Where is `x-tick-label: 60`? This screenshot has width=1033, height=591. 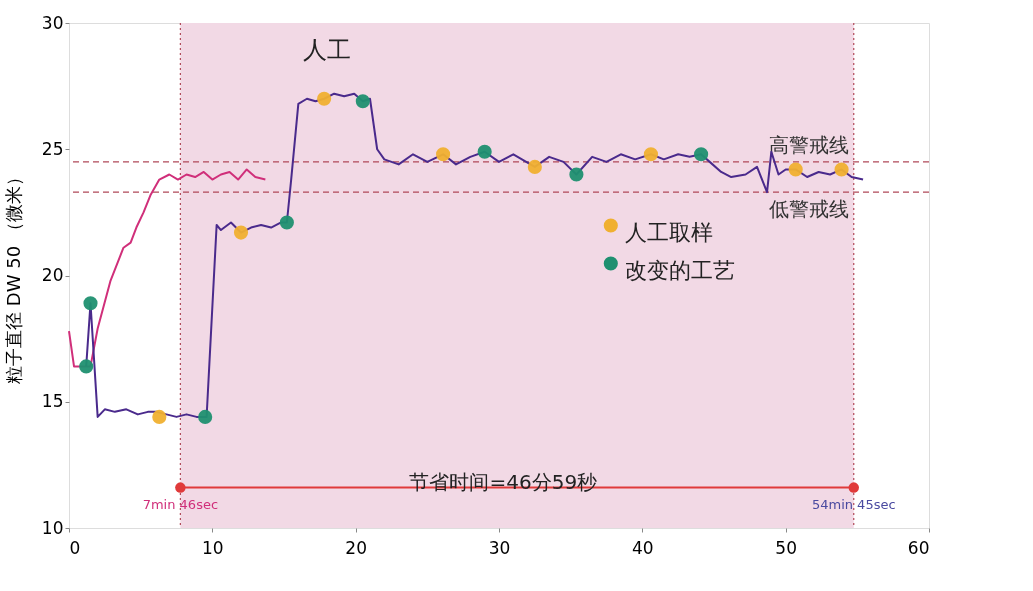
x-tick-label: 60 is located at coordinates (918, 547).